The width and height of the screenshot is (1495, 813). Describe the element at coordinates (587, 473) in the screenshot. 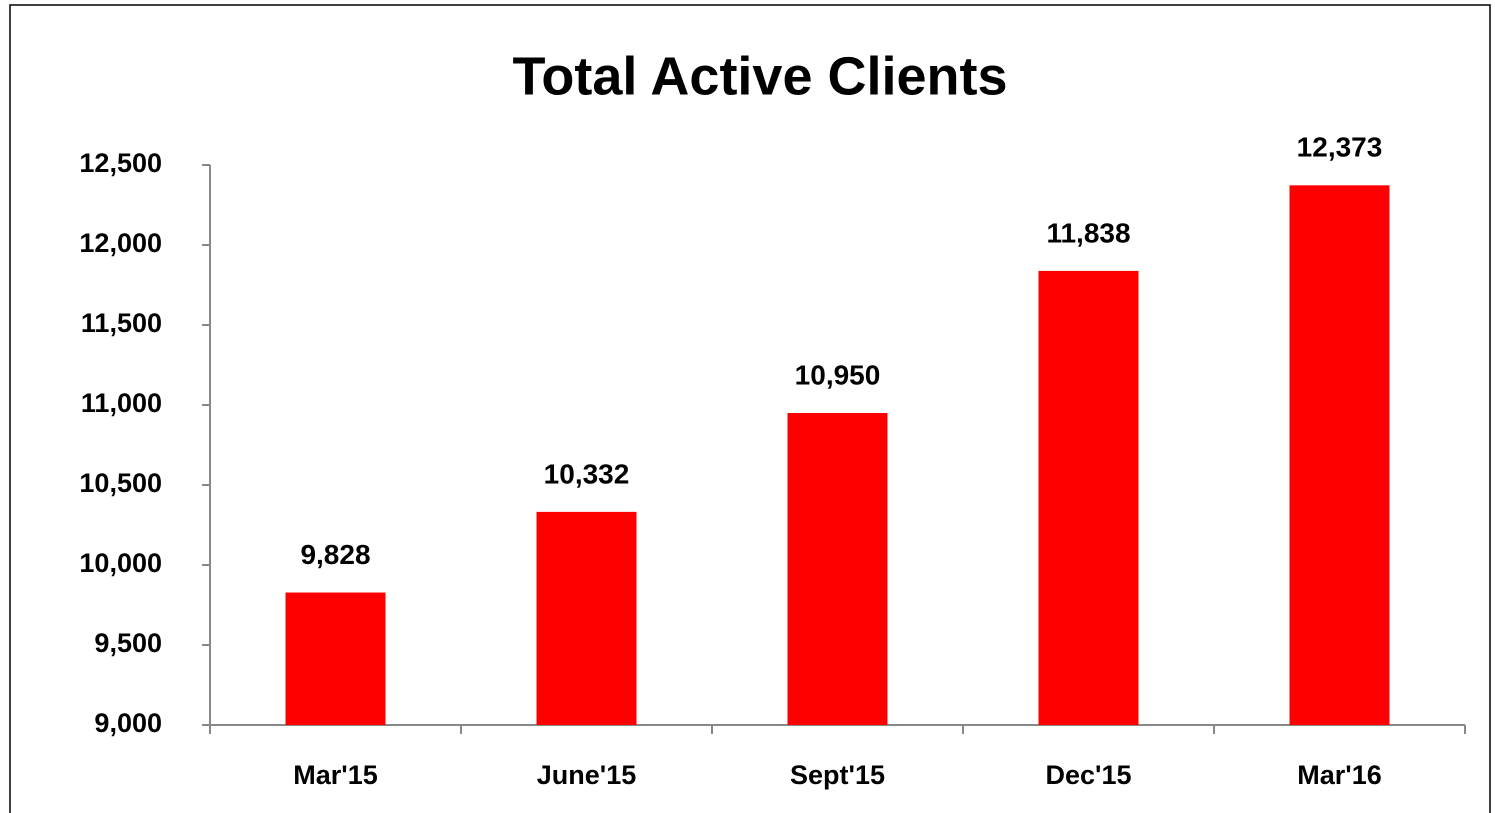

I see `data-label: 10,332` at that location.